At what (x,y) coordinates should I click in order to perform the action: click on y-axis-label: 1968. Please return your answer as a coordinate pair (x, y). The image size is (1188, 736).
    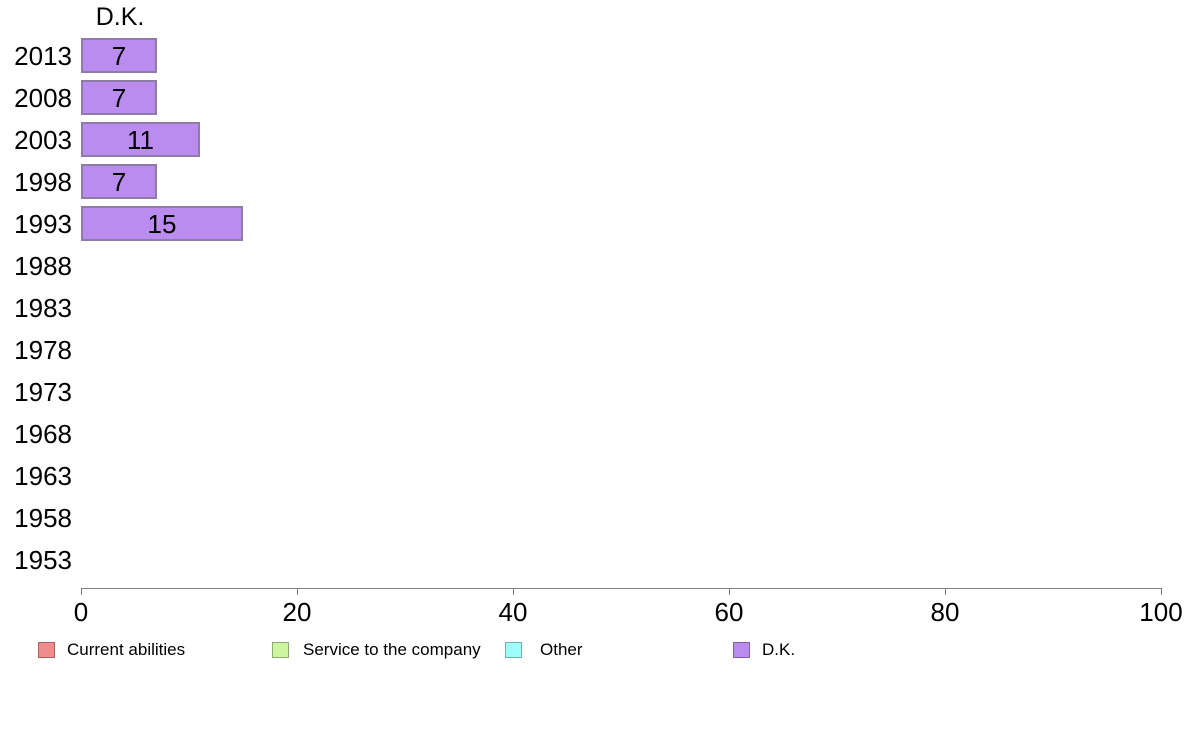
    Looking at the image, I should click on (43, 434).